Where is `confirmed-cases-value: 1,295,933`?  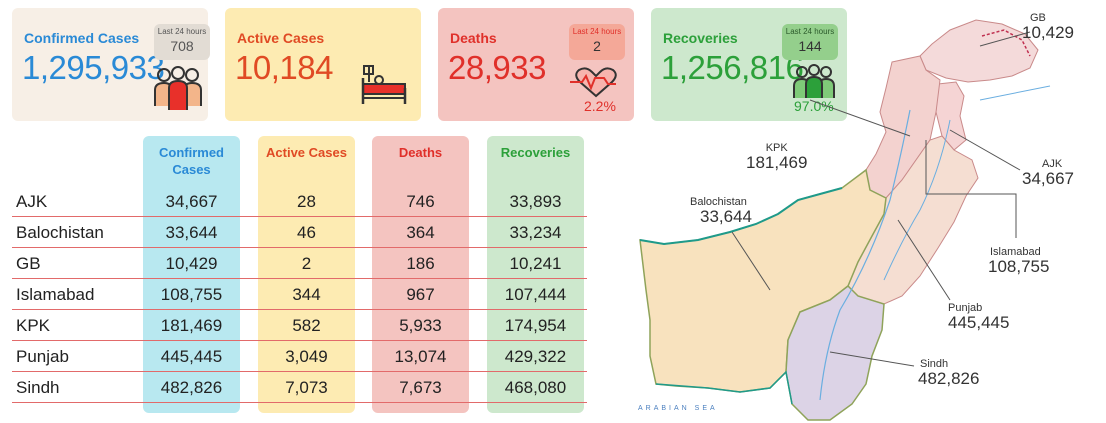
confirmed-cases-value: 1,295,933 is located at coordinates (93, 67).